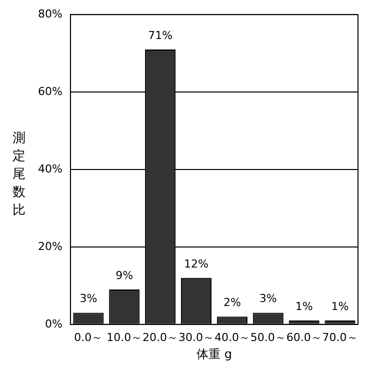  I want to click on y-tick-label: 60%, so click(50, 91).